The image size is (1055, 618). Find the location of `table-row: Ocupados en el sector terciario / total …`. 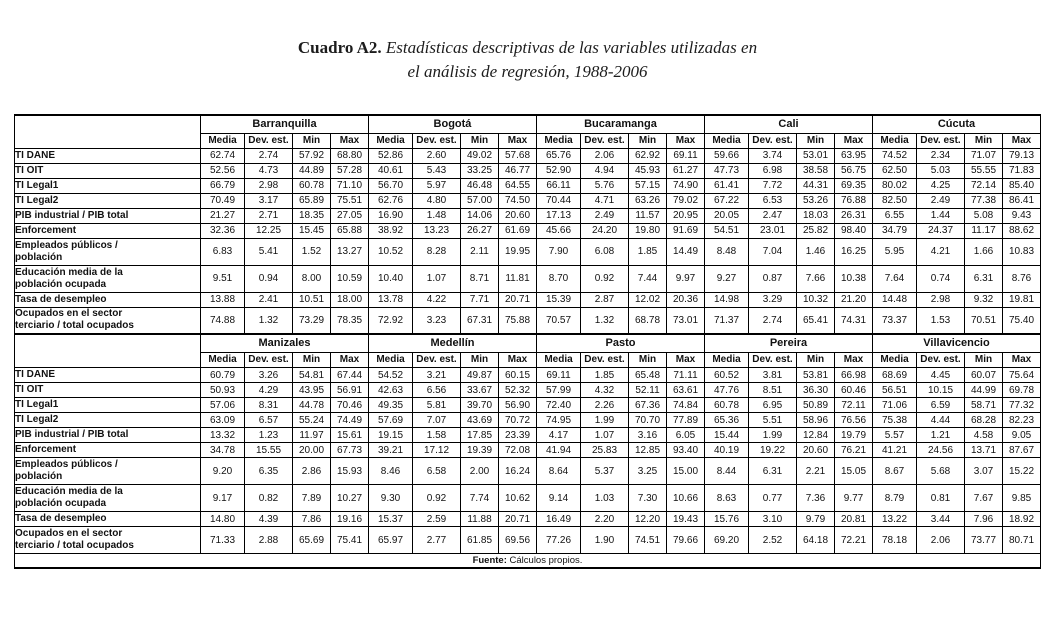

table-row: Ocupados en el sector terciario / total … is located at coordinates (527, 540).